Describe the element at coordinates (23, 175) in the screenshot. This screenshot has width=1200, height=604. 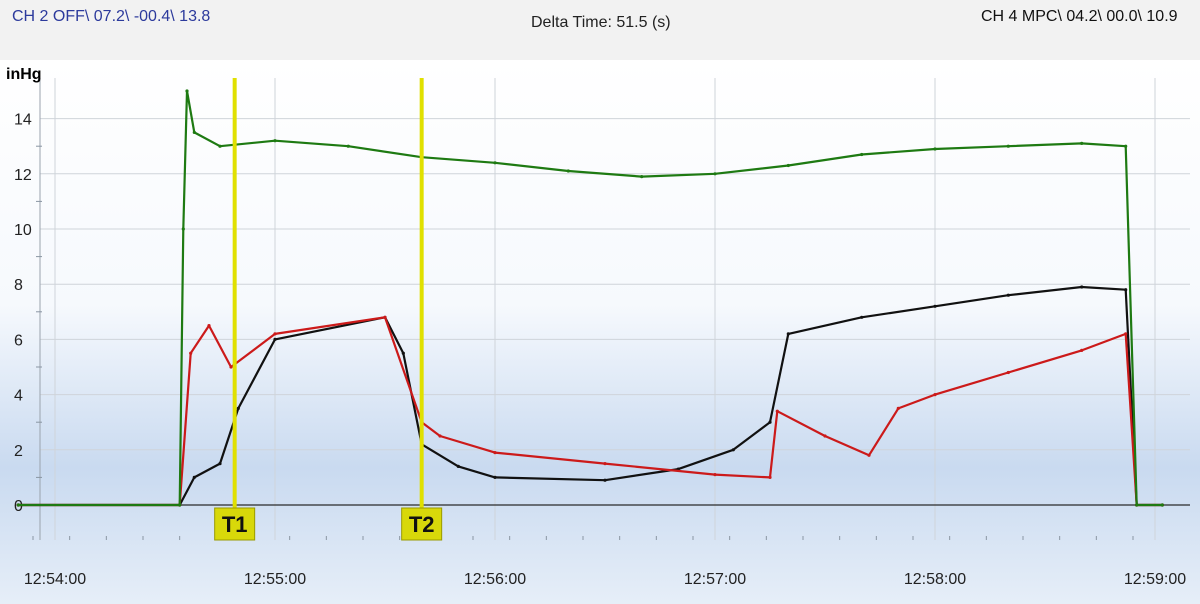
I see `y-tick-label: 12` at that location.